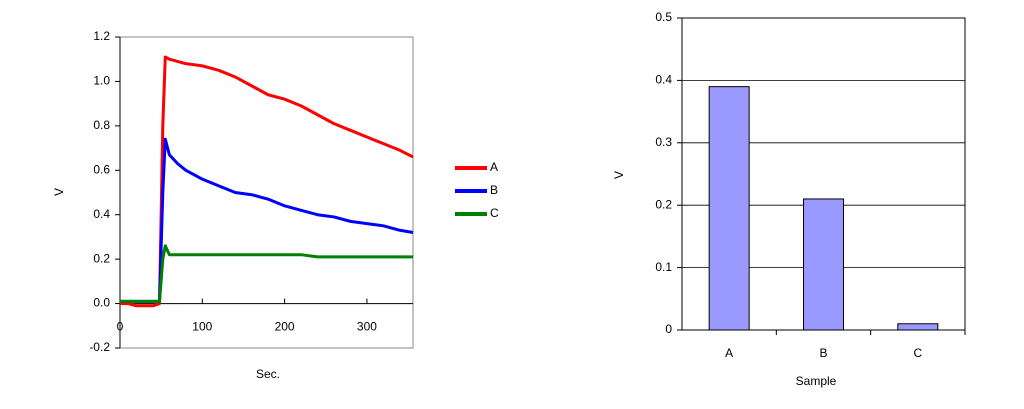 This screenshot has width=1024, height=409. What do you see at coordinates (823, 353) in the screenshot?
I see `x-tick-label: B` at bounding box center [823, 353].